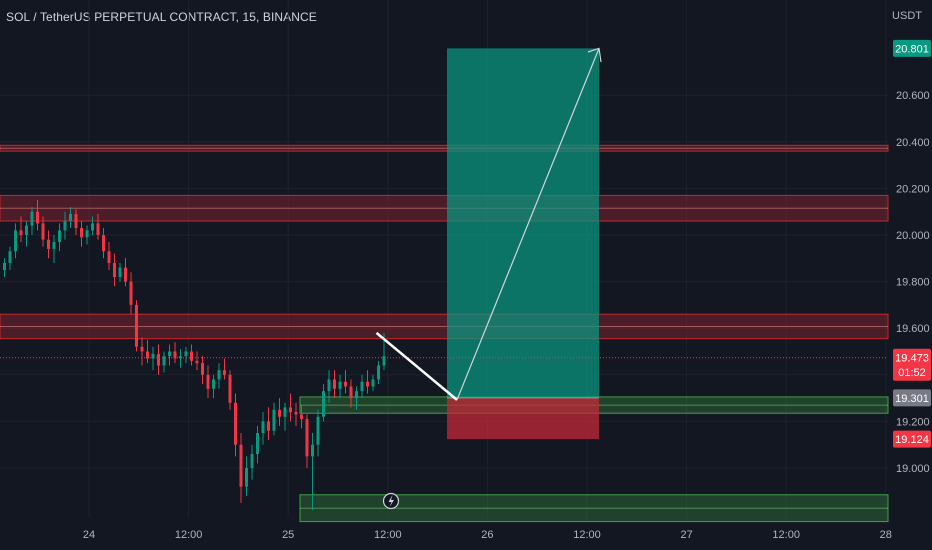 The height and width of the screenshot is (550, 932). I want to click on price-tick-label: 20.600, so click(913, 96).